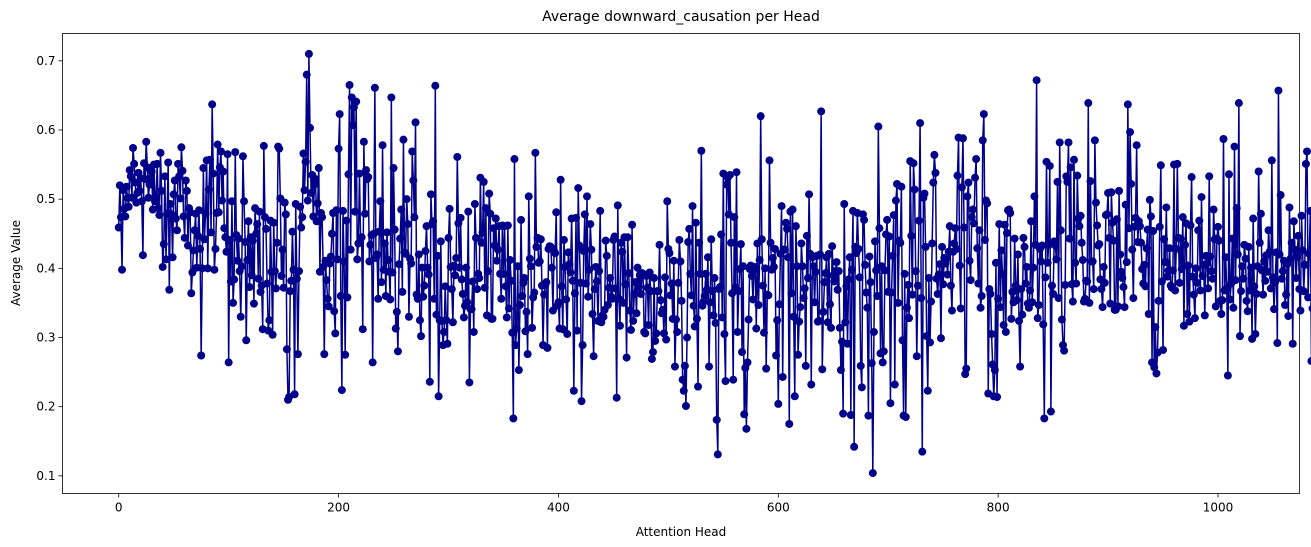  What do you see at coordinates (45, 268) in the screenshot?
I see `y-tick-label: 0.4` at bounding box center [45, 268].